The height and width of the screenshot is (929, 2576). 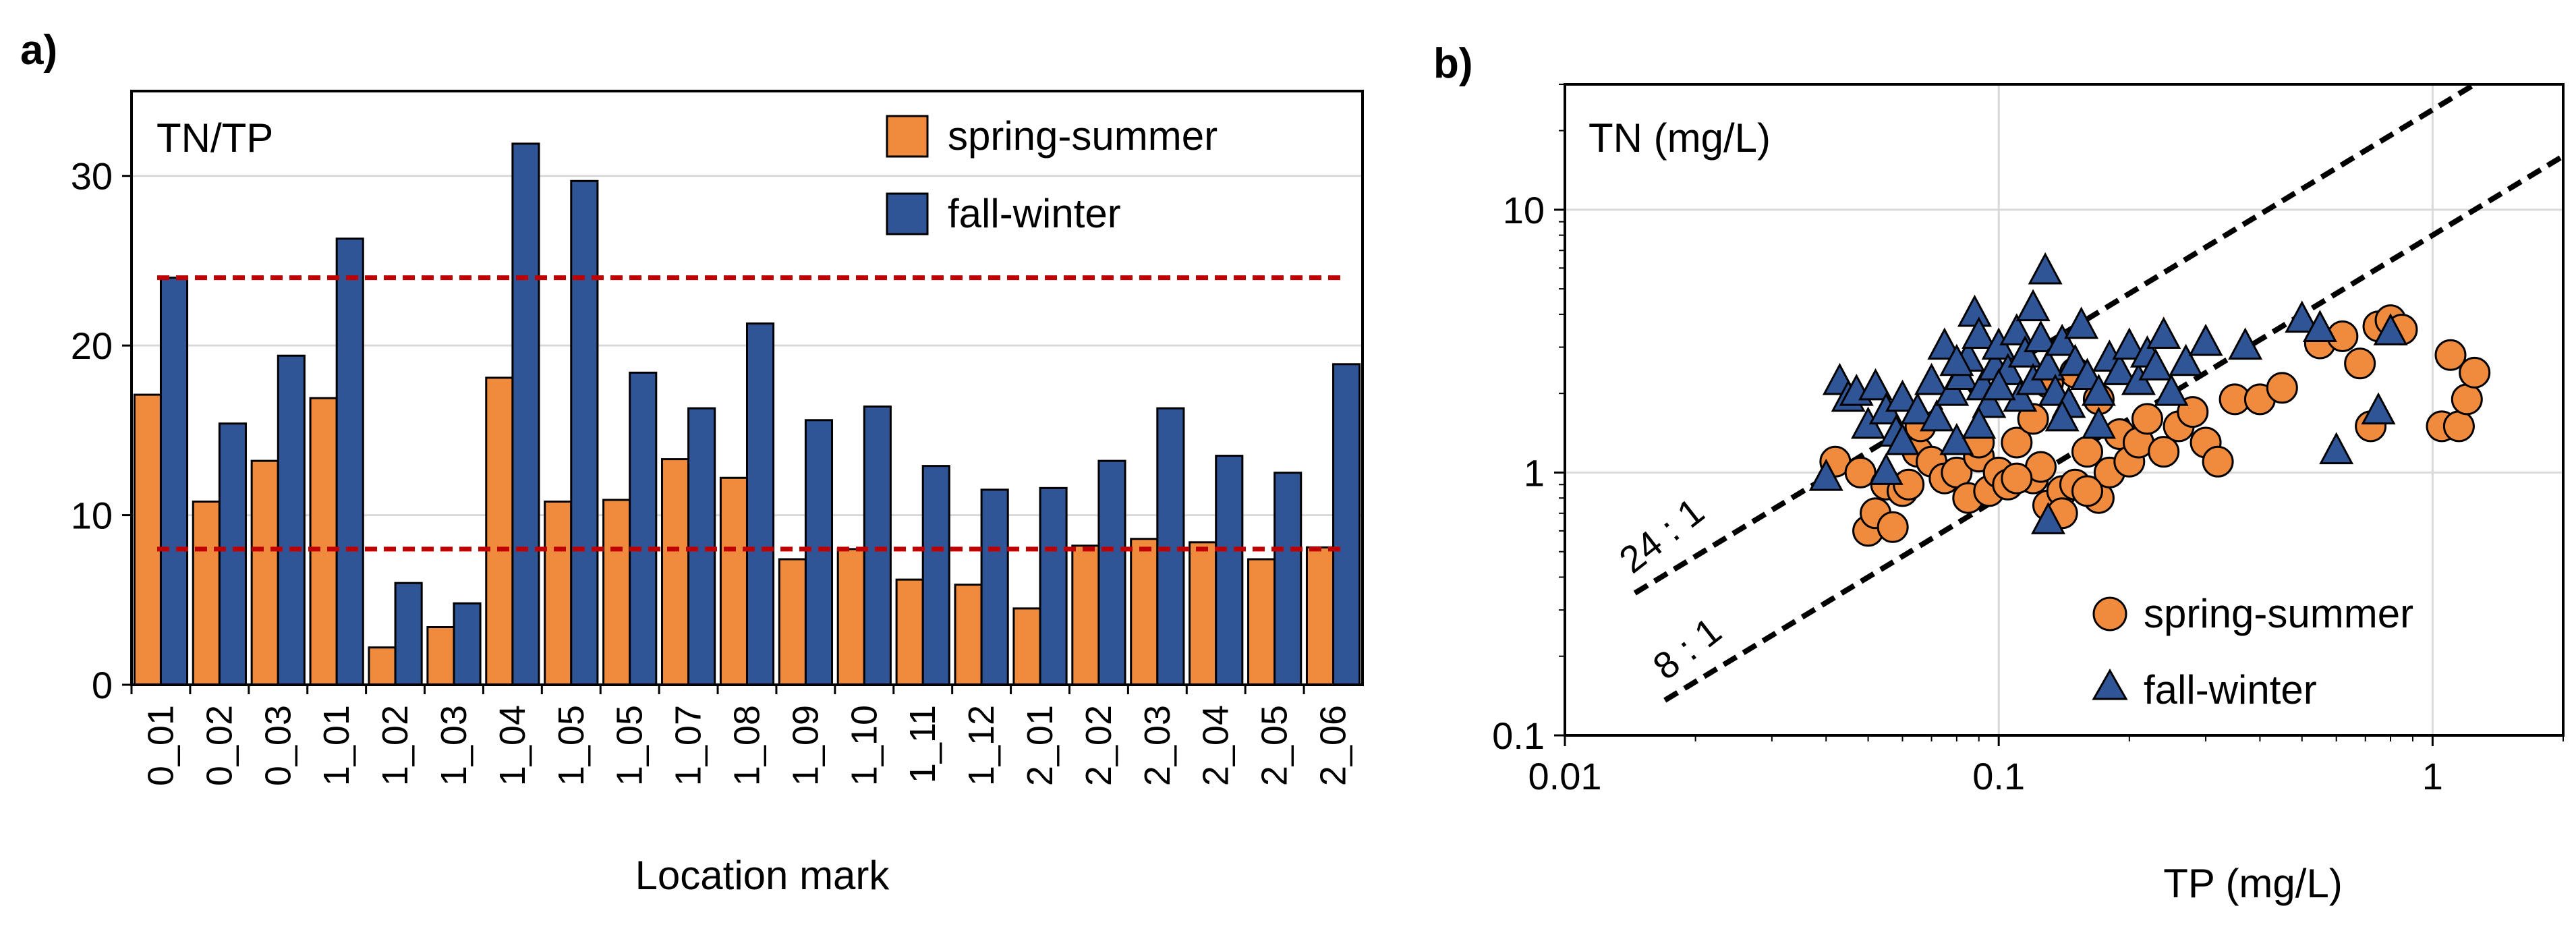 I want to click on panel-b-y-axis-ticks: 0.1 1 10, so click(x=1528, y=473).